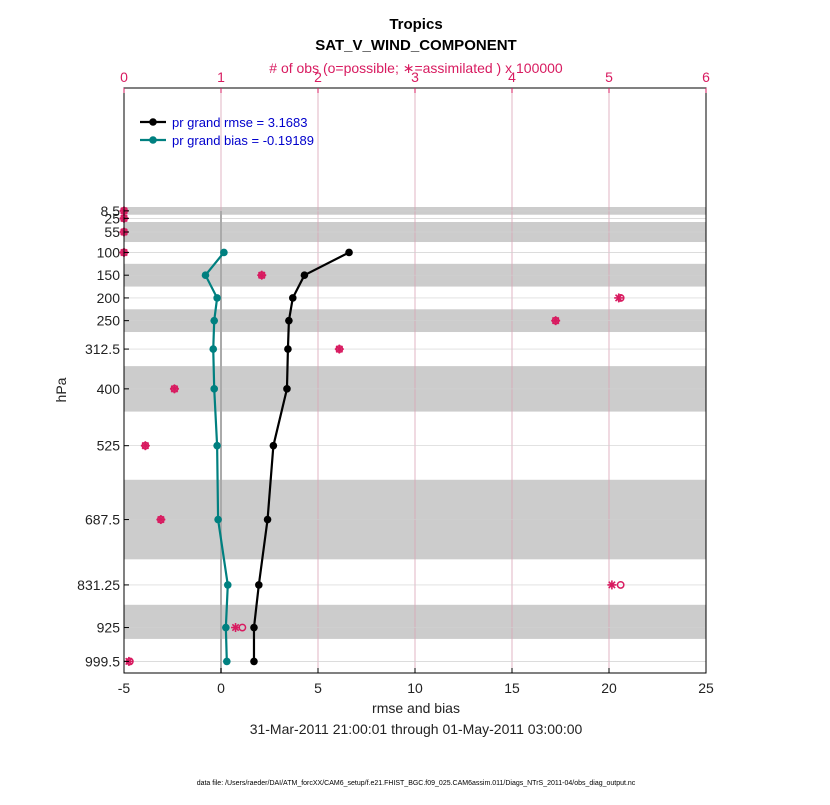 Image resolution: width=830 pixels, height=805 pixels. I want to click on y-tick-label: 8.5, so click(111, 211).